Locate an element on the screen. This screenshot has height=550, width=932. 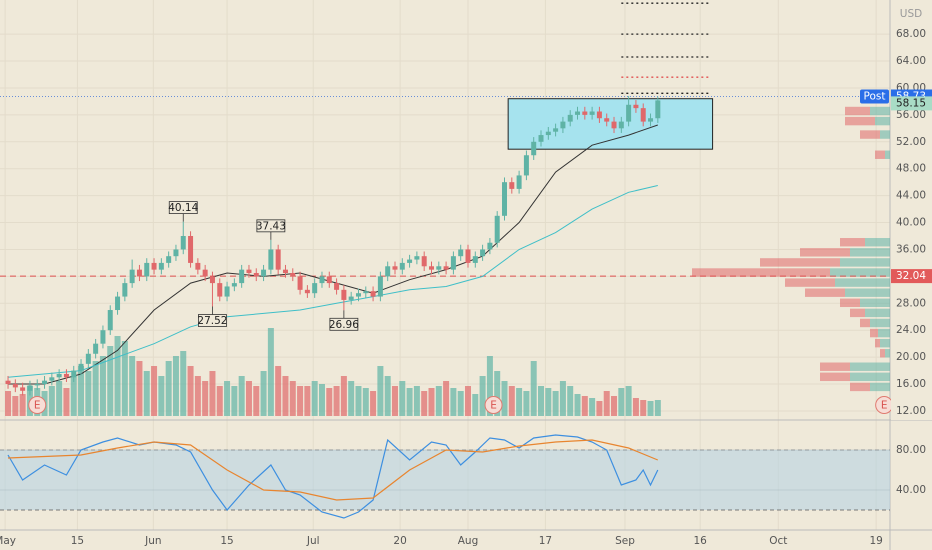
post-tag-label: Post is located at coordinates (875, 96).